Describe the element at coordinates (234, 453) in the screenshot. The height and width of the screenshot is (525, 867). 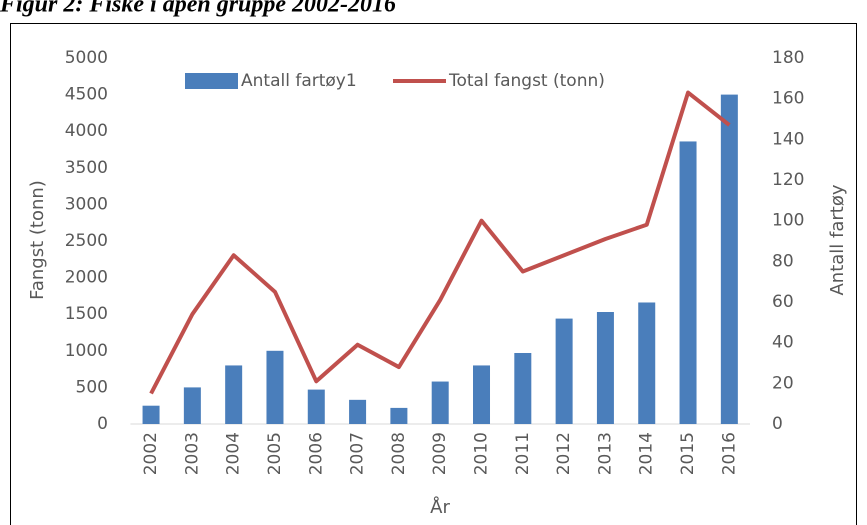
I see `x-tick-label: 2004` at that location.